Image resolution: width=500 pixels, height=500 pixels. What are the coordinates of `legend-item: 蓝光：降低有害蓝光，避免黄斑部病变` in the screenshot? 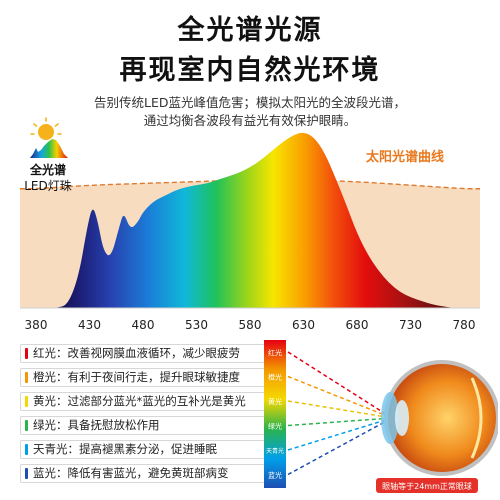 It's located at (145, 473).